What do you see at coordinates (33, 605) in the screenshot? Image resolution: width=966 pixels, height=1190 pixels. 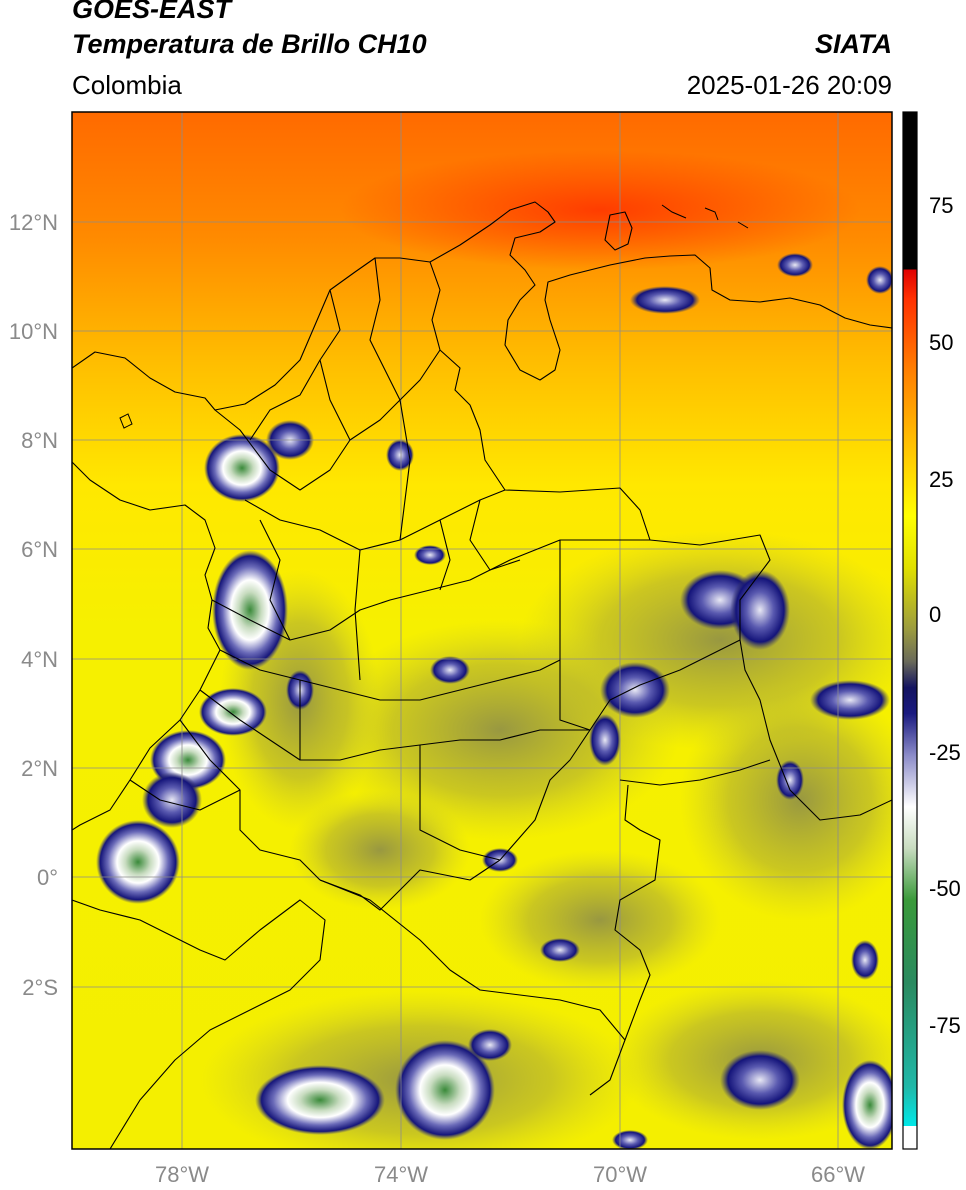 I see `latitude-labels: 12°N 10°N 8°N 6°N 4°N 2°N 0° 2°S` at bounding box center [33, 605].